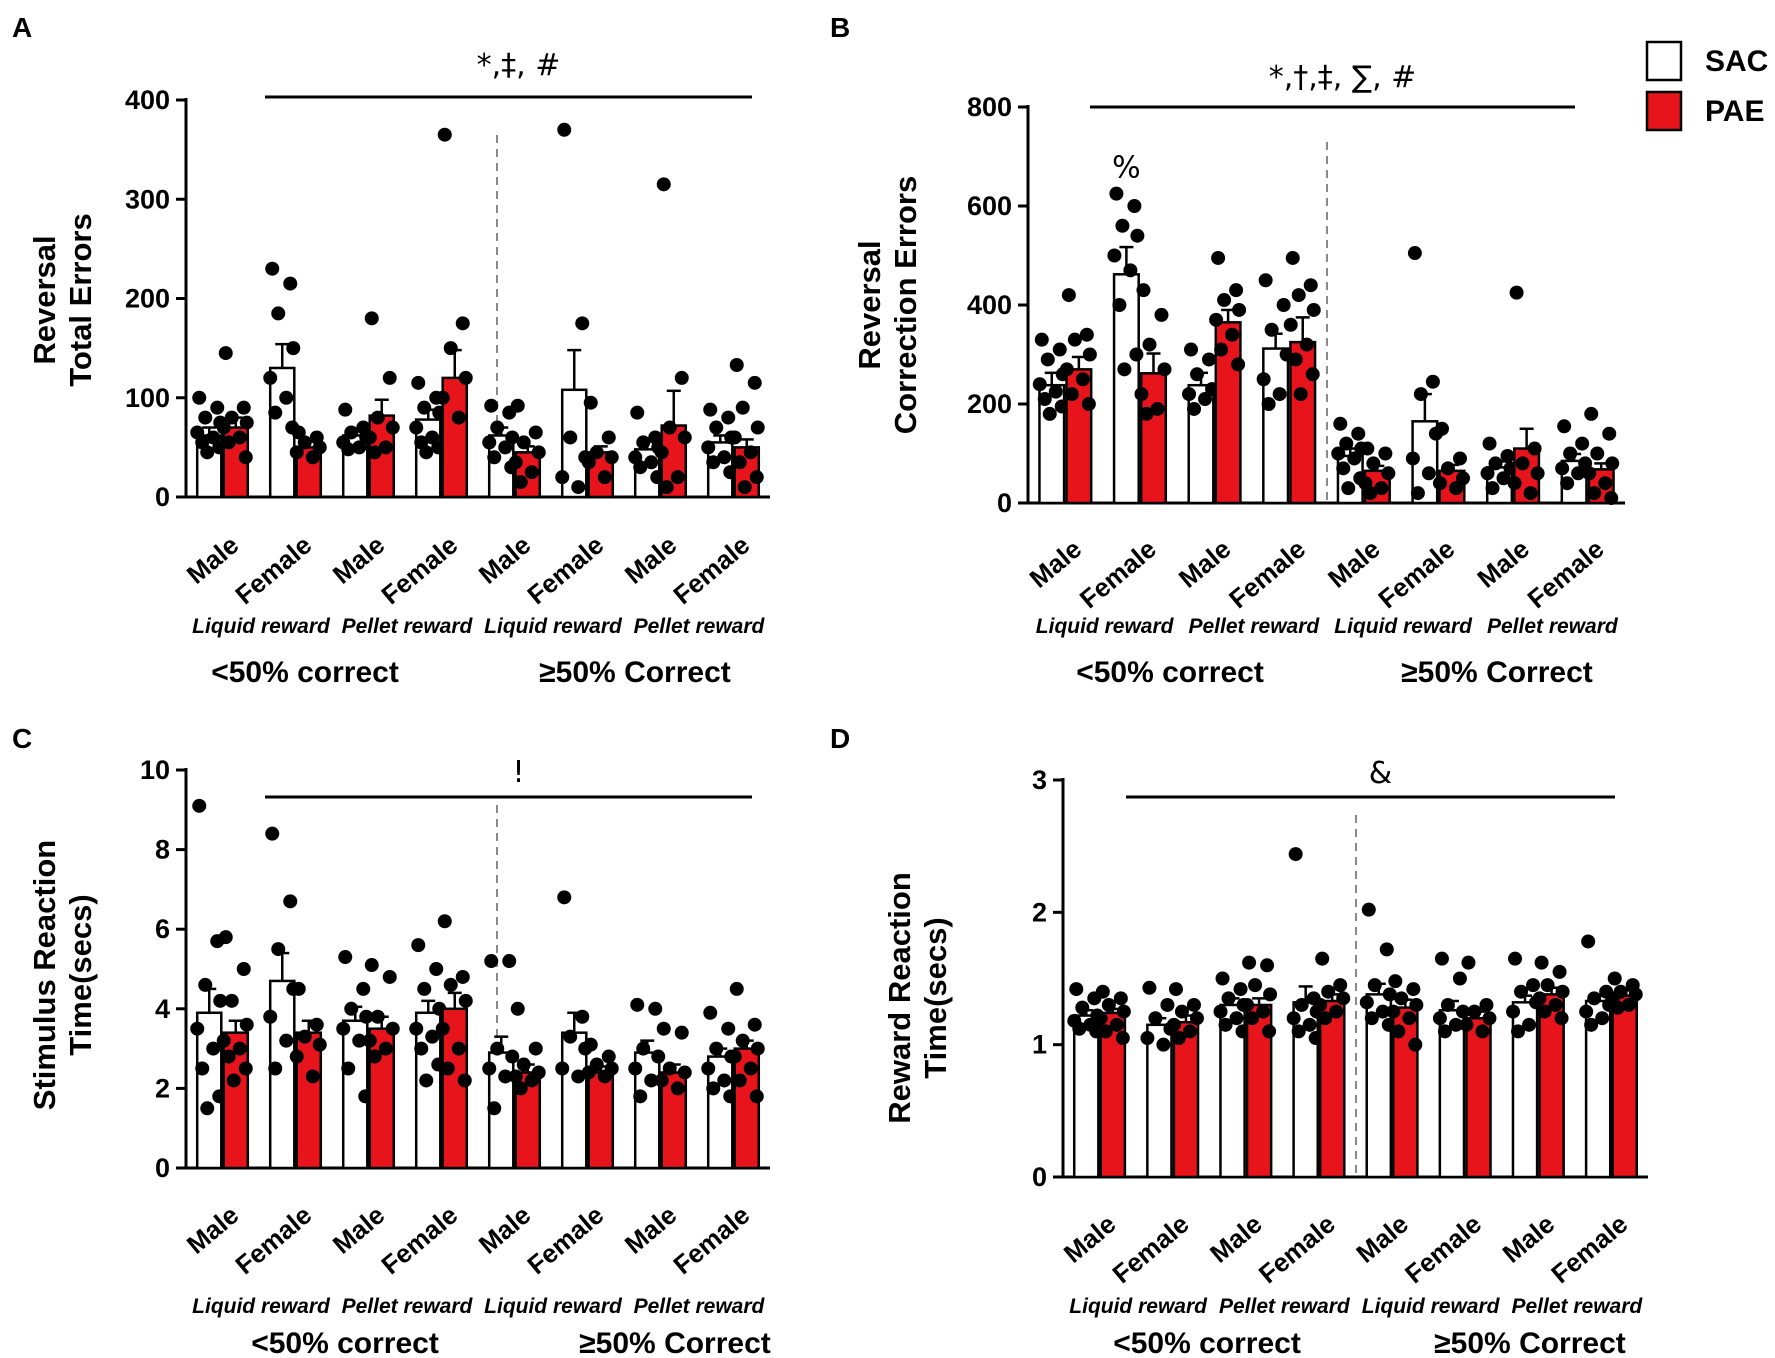 The width and height of the screenshot is (1775, 1358). Describe the element at coordinates (1004, 503) in the screenshot. I see `y-tick-label: 0` at that location.